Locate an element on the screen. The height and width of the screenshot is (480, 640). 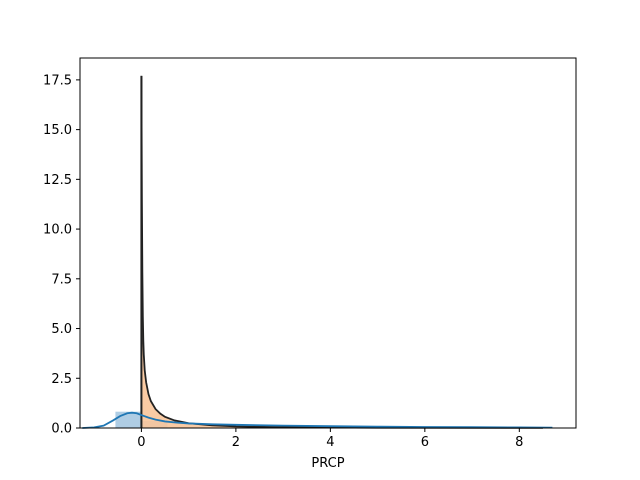
y-tick-label-0: 0.0 is located at coordinates (61, 429).